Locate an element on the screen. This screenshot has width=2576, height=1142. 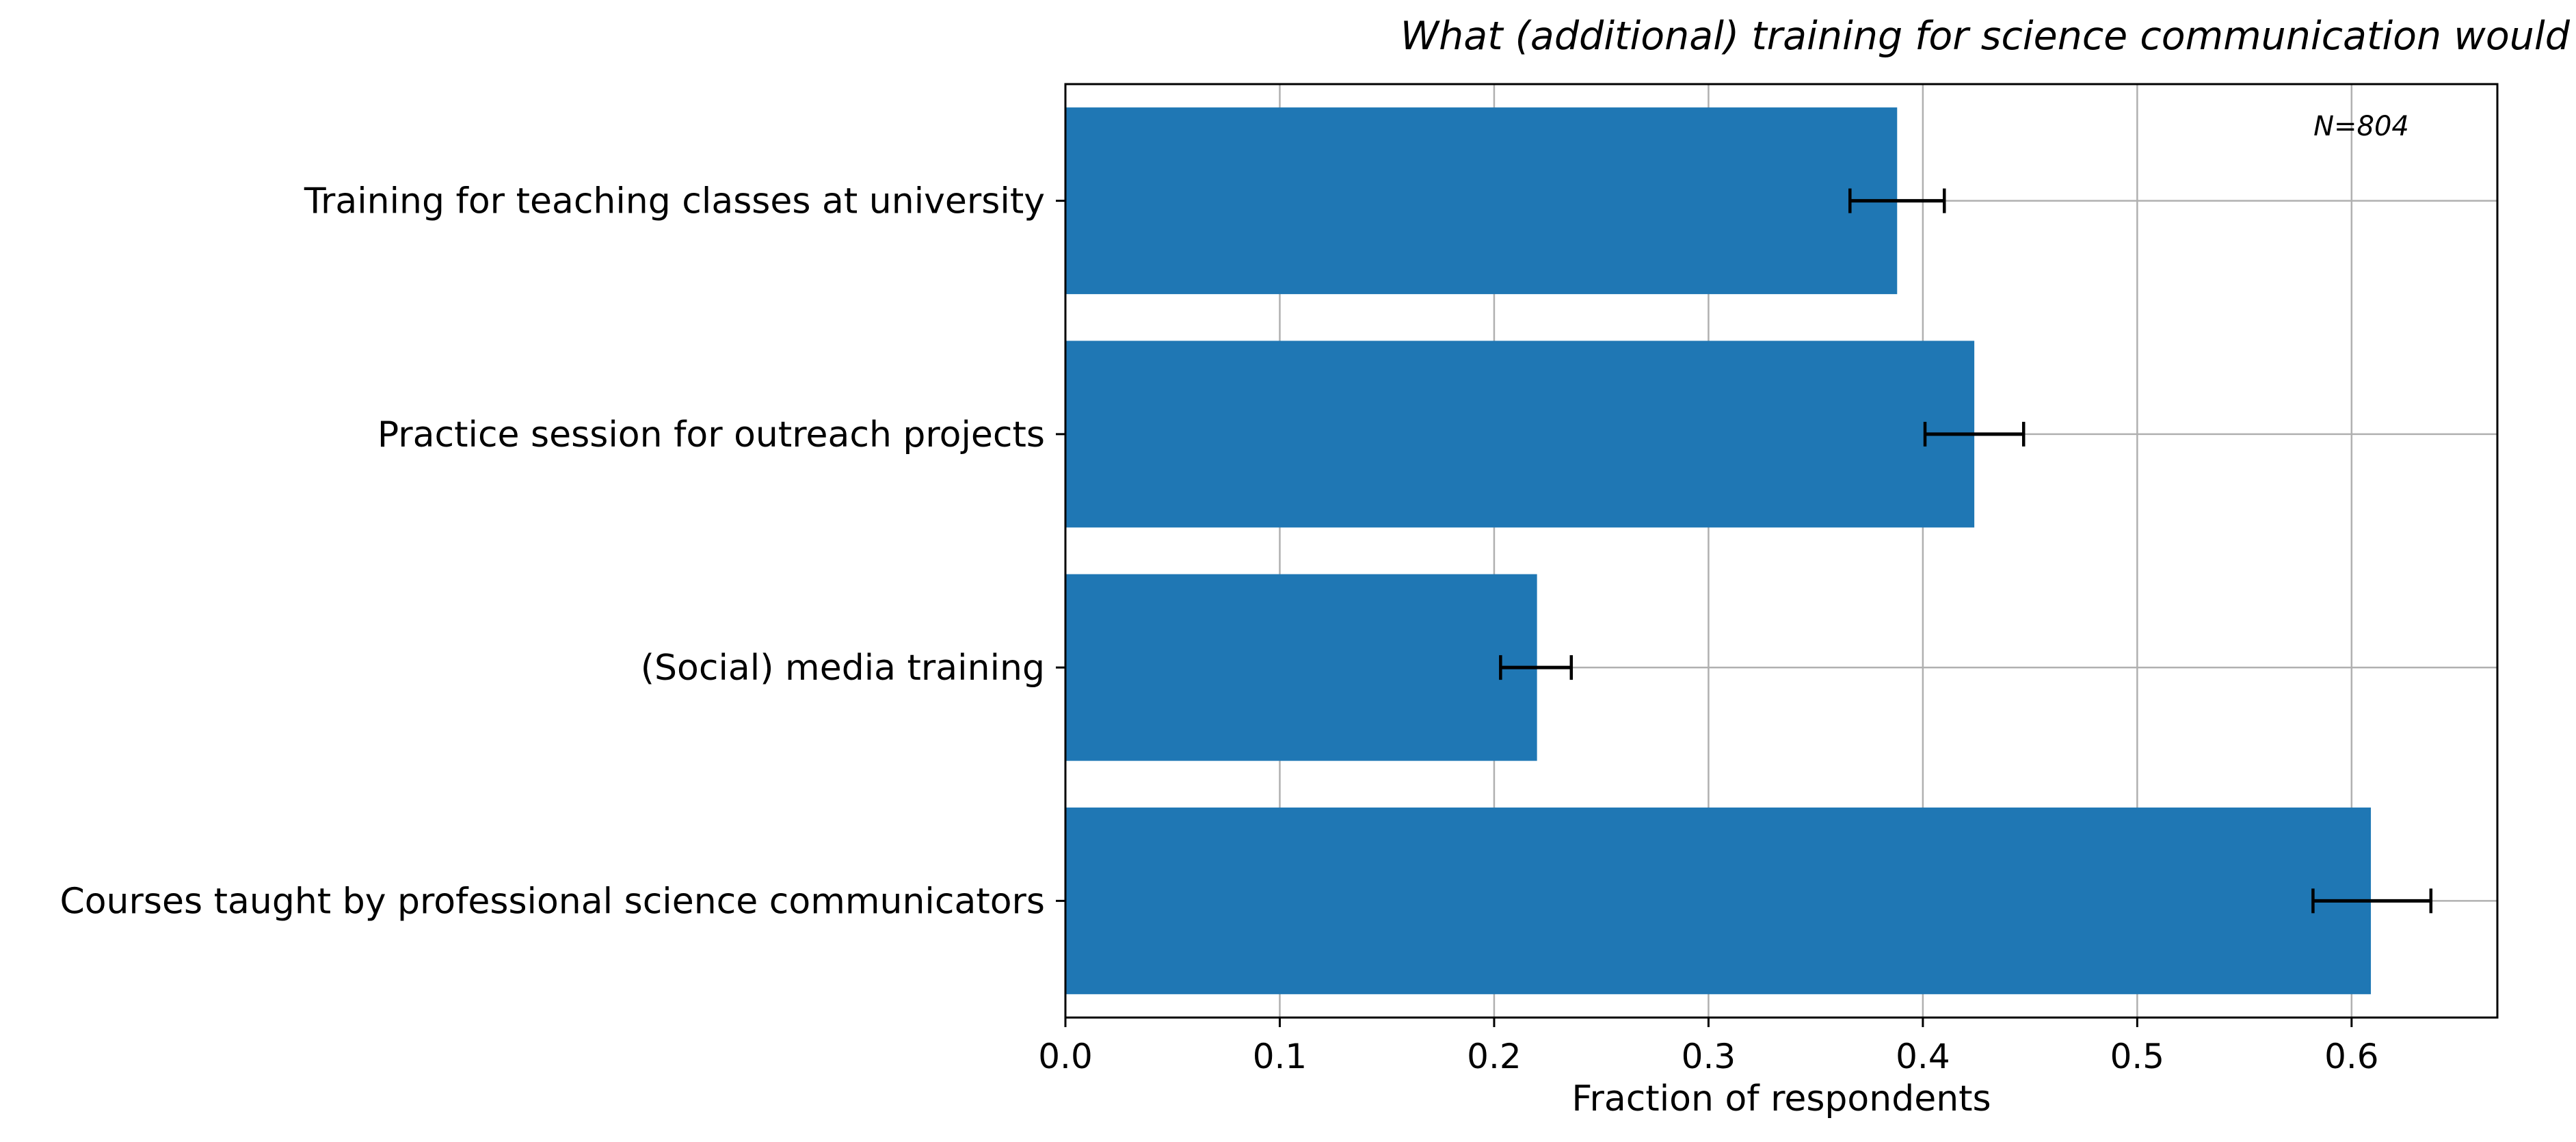
x-tick-label: 0.0 is located at coordinates (1065, 1056).